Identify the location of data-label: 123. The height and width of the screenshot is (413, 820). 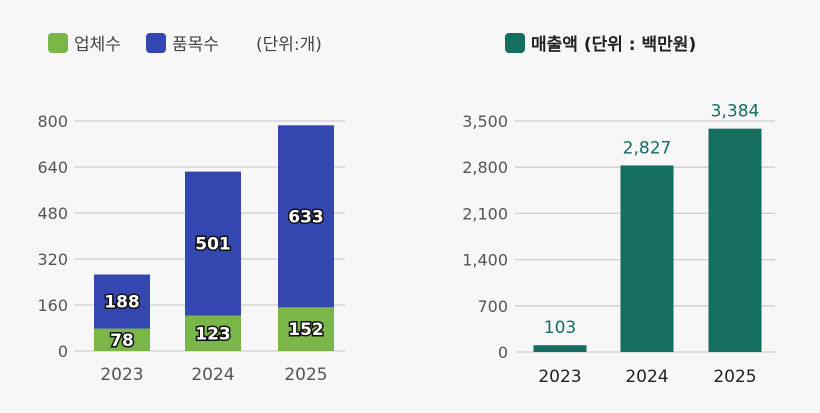
(213, 334).